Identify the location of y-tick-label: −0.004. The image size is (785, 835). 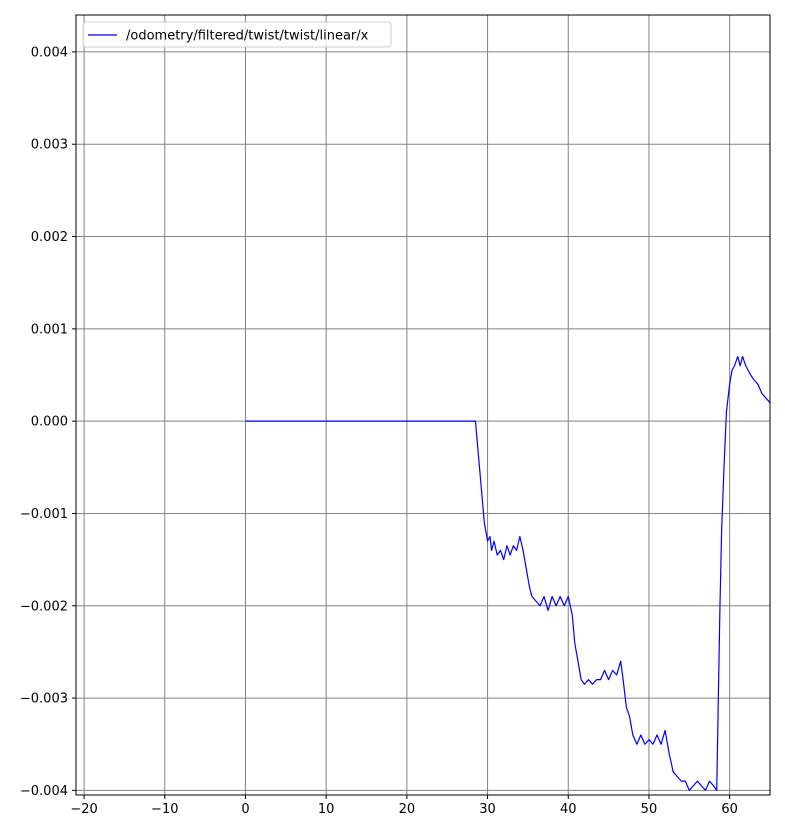
(44, 791).